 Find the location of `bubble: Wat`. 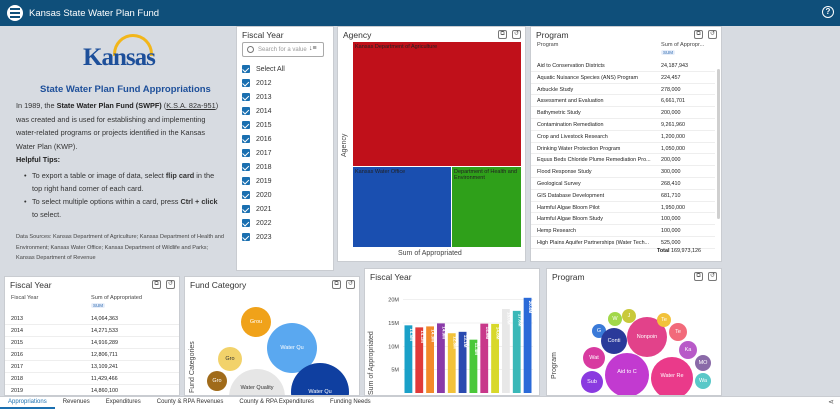

bubble: Wat is located at coordinates (594, 358).